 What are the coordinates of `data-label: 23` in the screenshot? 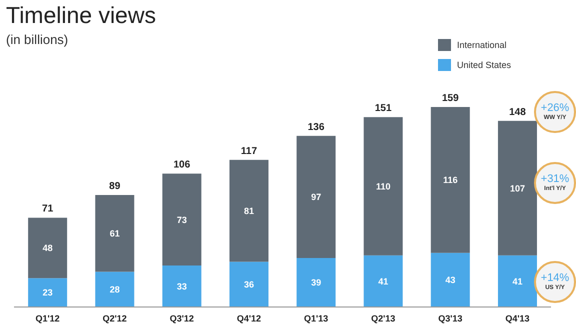 It's located at (47, 293).